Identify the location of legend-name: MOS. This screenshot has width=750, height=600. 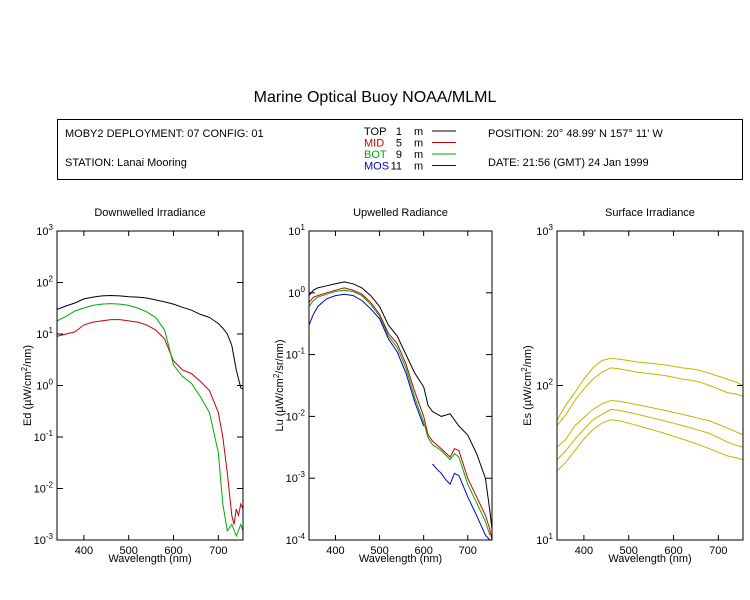
(376, 167).